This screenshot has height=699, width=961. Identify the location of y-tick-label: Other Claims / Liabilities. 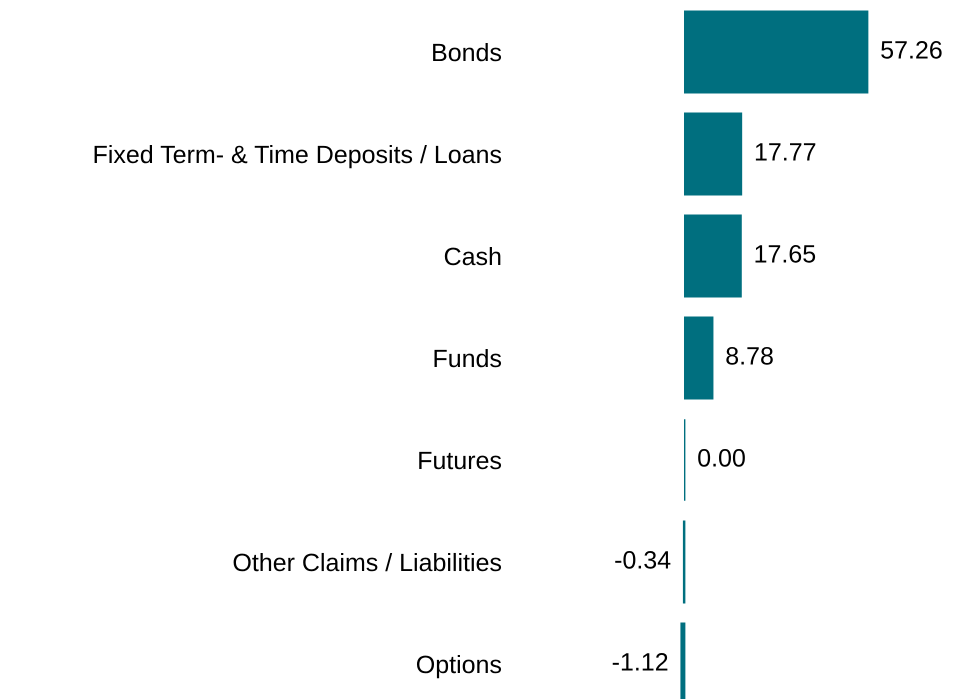
(368, 562).